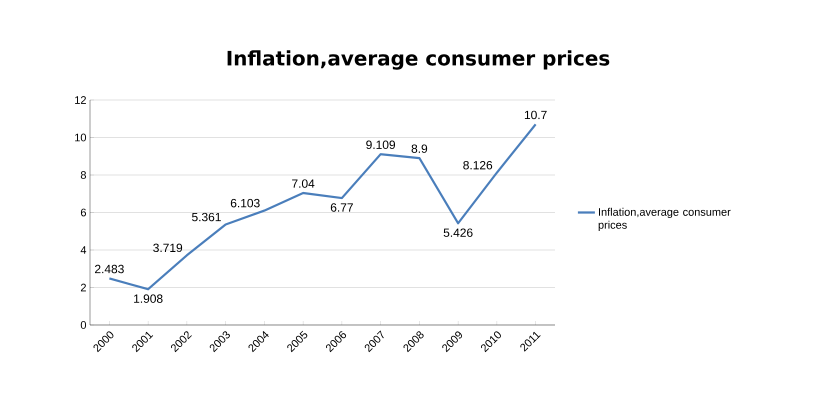  What do you see at coordinates (83, 212) in the screenshot?
I see `y-tick-label: 6` at bounding box center [83, 212].